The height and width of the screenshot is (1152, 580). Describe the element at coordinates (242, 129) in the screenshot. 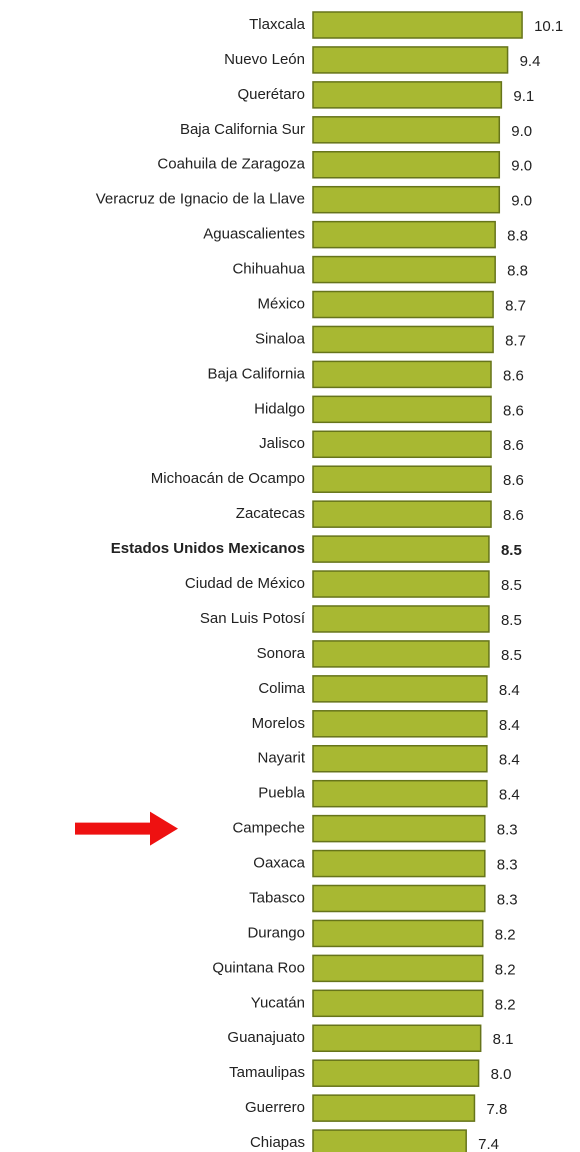

I see `category-label: Baja California Sur` at that location.